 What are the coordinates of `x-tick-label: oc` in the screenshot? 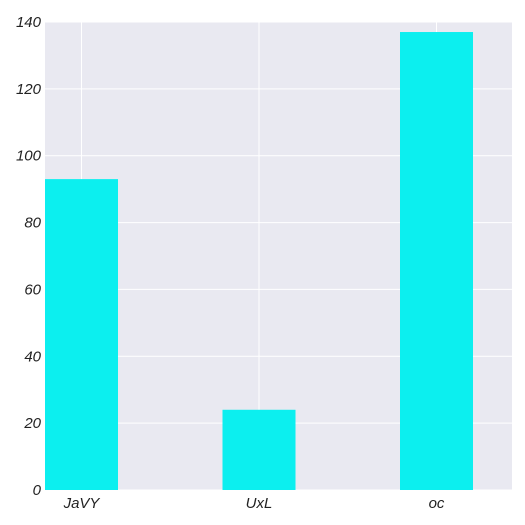 It's located at (437, 503).